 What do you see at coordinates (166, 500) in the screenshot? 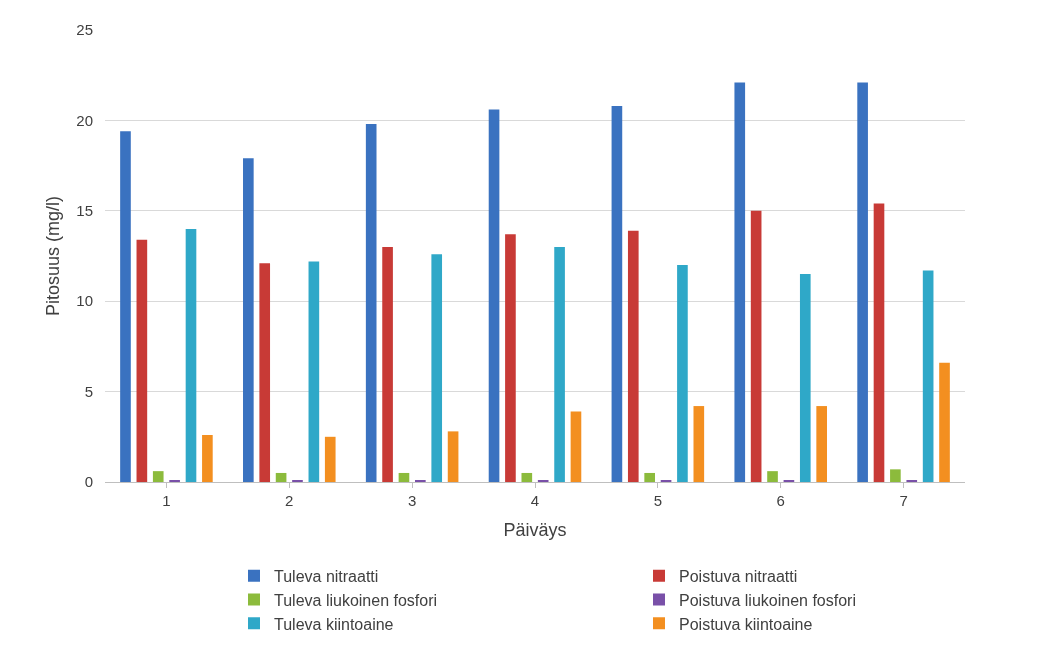
I see `x-tick-label: 1` at bounding box center [166, 500].